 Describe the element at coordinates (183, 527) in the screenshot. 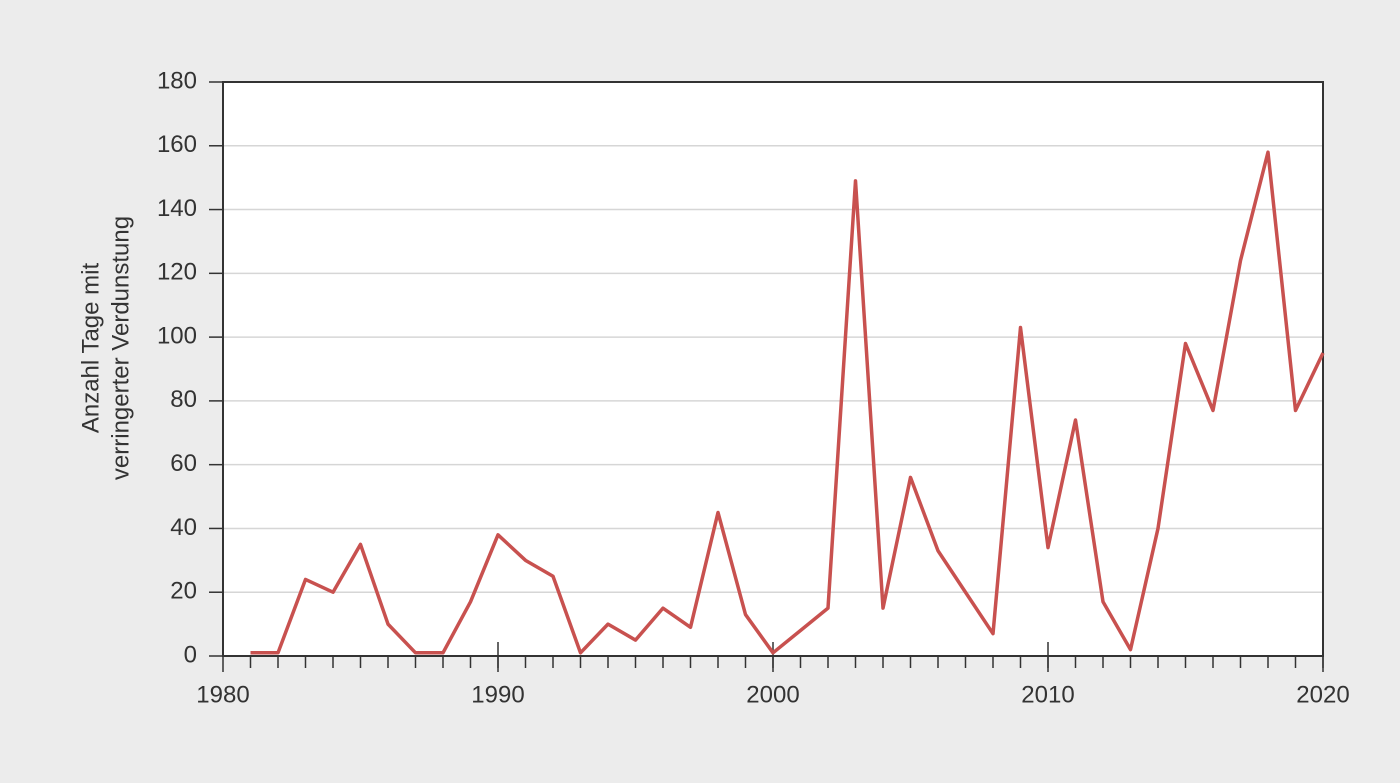

I see `y-tick-label: 40` at that location.